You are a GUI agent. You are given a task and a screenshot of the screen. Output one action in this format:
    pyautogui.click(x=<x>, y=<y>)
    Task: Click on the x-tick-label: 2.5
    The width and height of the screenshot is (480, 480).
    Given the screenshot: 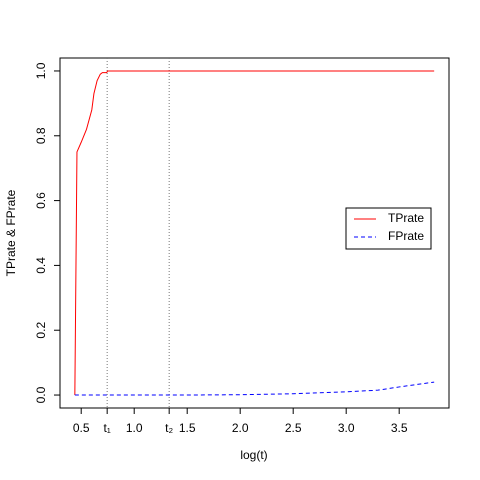 What is the action you would take?
    pyautogui.click(x=293, y=428)
    